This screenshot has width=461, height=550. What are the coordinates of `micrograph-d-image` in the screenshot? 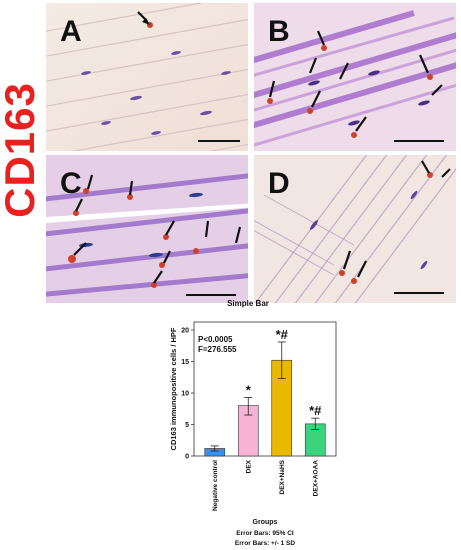 It's located at (355, 229).